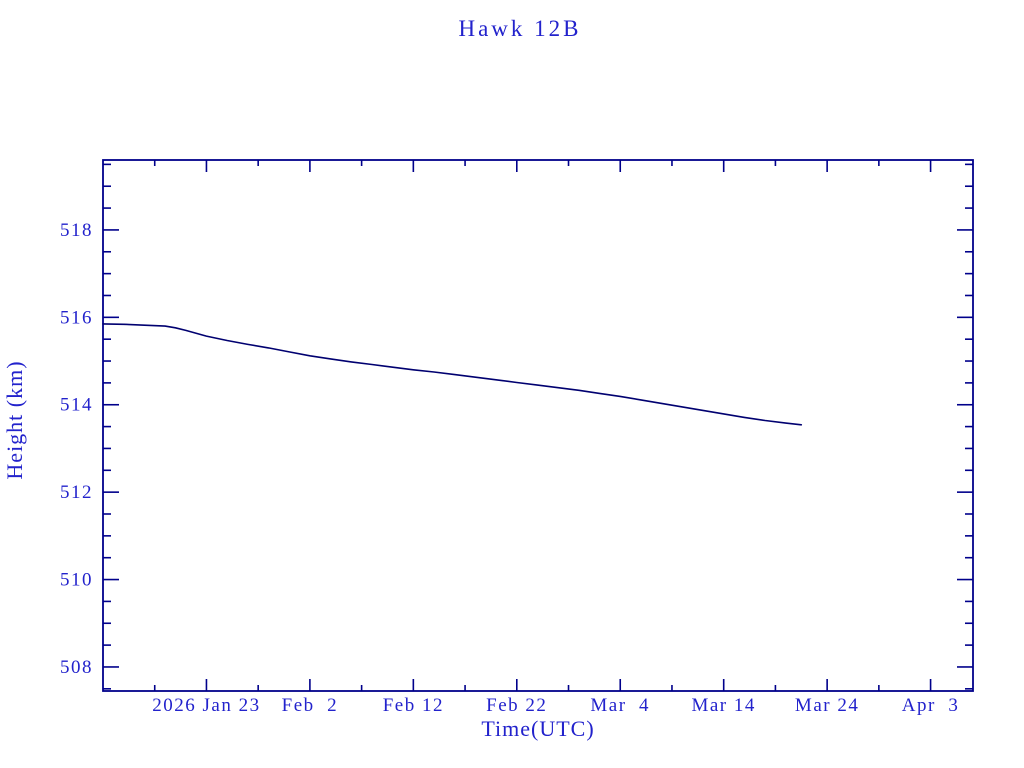 This screenshot has width=1024, height=768. I want to click on y-tick-label: 518, so click(76, 230).